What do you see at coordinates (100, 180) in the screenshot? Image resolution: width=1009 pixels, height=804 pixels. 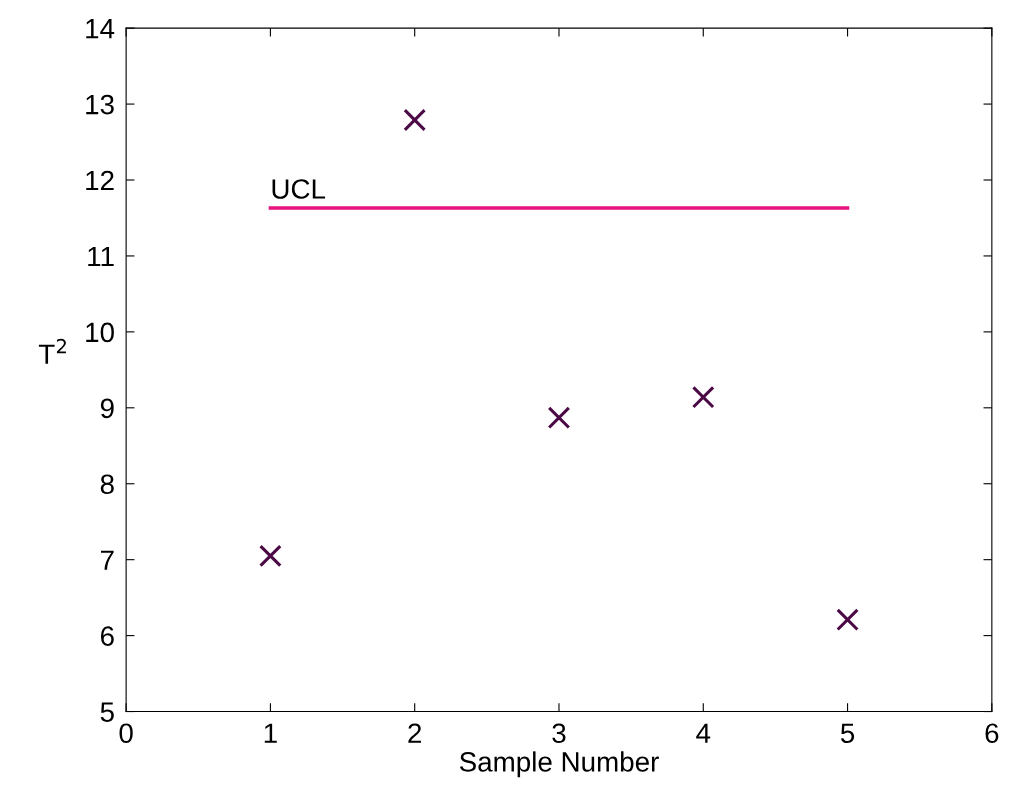 I see `y-tick-label: 12` at bounding box center [100, 180].